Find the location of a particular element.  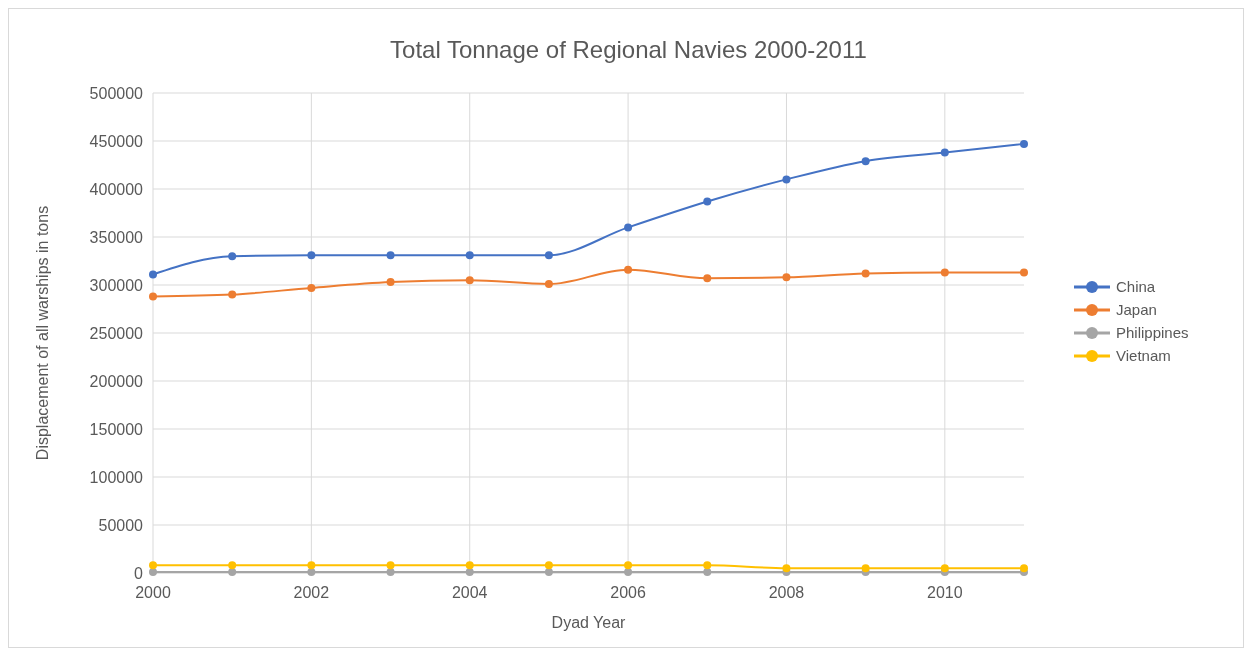

x-axis-title: Dyad Year is located at coordinates (589, 622).